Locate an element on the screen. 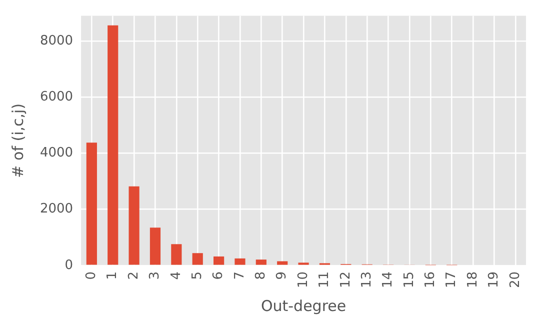 This screenshot has height=324, width=540. x-tick-label: 13 is located at coordinates (366, 279).